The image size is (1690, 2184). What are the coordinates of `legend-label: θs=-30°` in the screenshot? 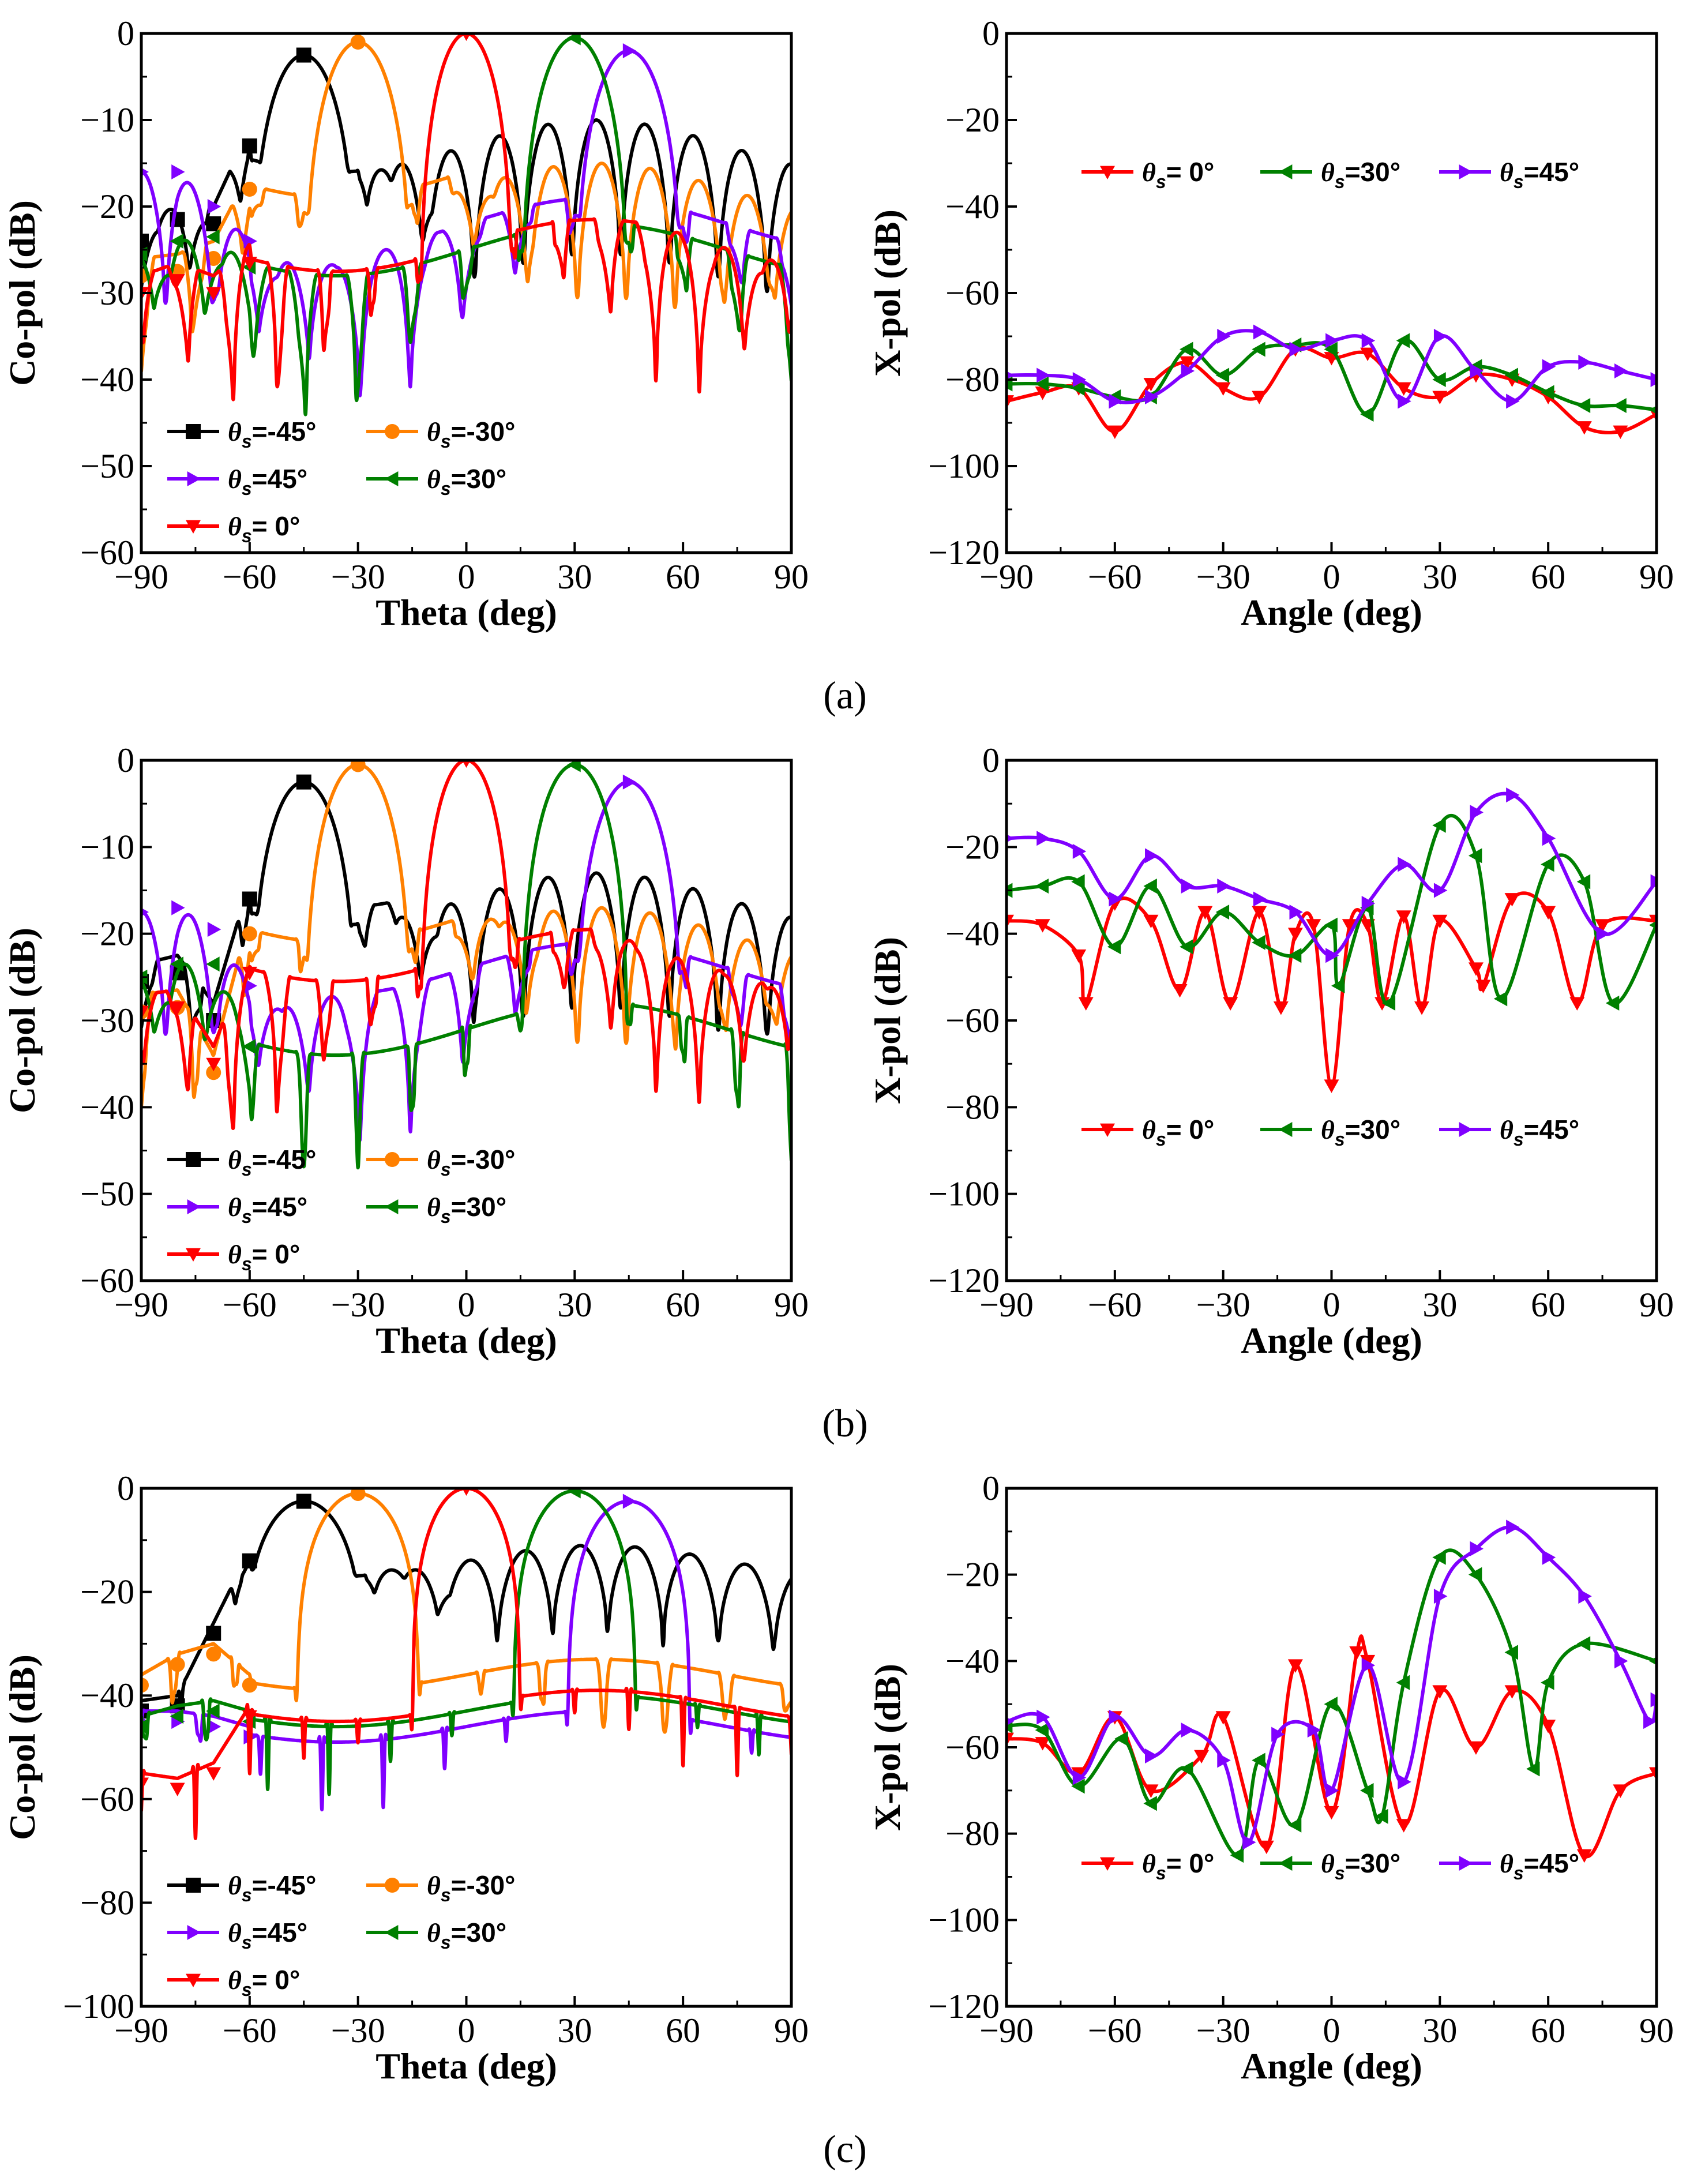 It's located at (471, 1888).